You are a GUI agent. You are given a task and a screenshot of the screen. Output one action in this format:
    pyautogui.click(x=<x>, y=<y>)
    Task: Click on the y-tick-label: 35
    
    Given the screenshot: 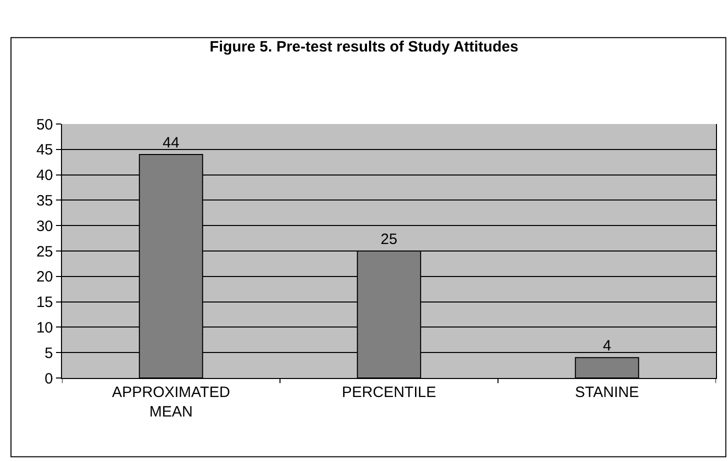 What is the action you would take?
    pyautogui.click(x=44, y=201)
    